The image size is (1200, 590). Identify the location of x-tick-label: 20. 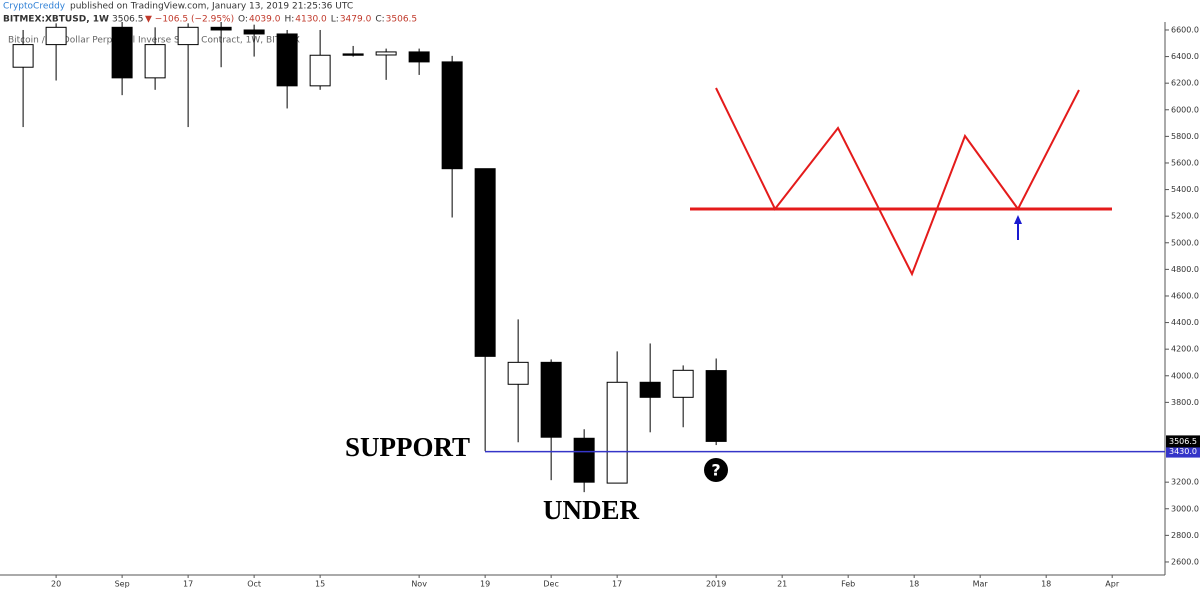
(56, 584).